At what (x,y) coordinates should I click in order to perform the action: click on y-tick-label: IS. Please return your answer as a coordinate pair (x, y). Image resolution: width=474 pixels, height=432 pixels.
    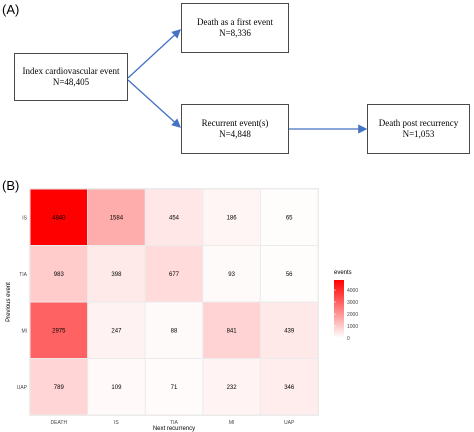
    Looking at the image, I should click on (24, 218).